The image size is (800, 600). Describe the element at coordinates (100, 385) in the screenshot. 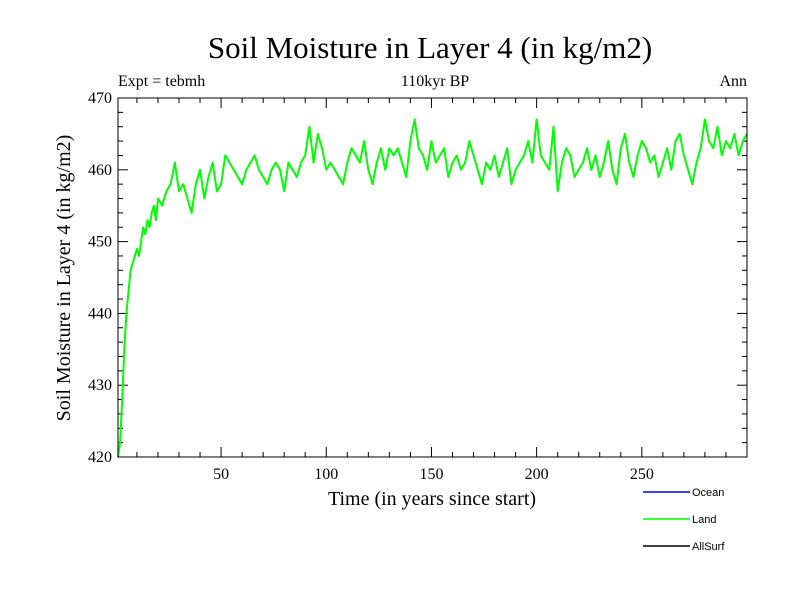

I see `y-tick-label: 430` at that location.